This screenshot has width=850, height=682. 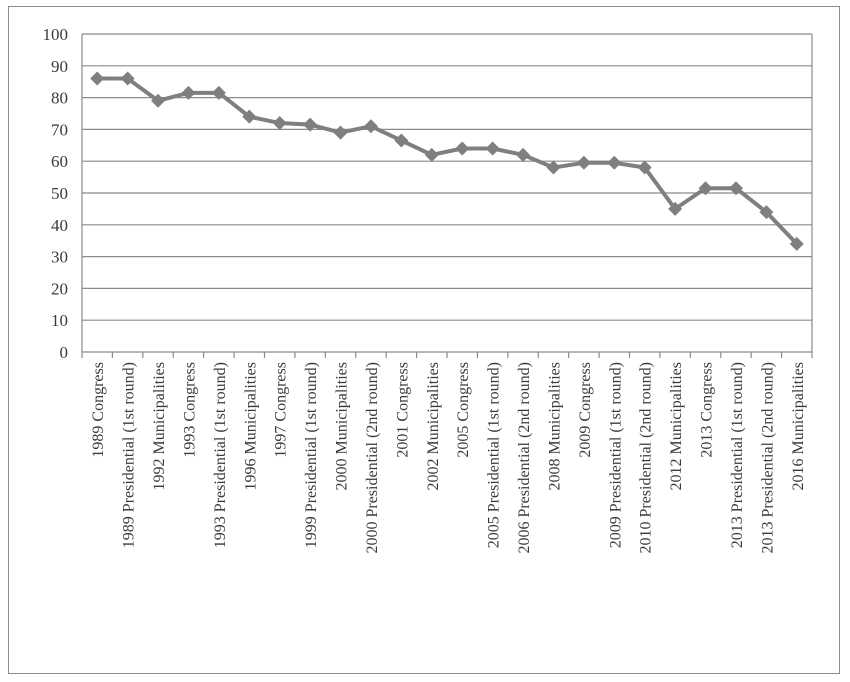 What do you see at coordinates (707, 410) in the screenshot?
I see `x-category-label: 2013 Congress` at bounding box center [707, 410].